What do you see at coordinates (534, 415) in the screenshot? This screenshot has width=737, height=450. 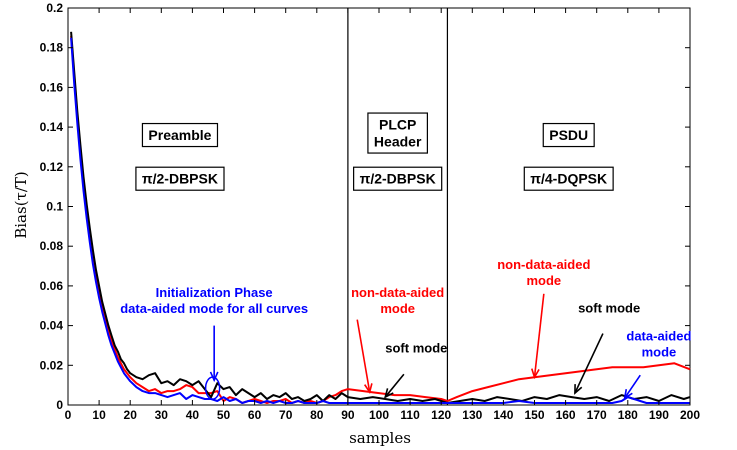 I see `x-tick-label: 150` at bounding box center [534, 415].